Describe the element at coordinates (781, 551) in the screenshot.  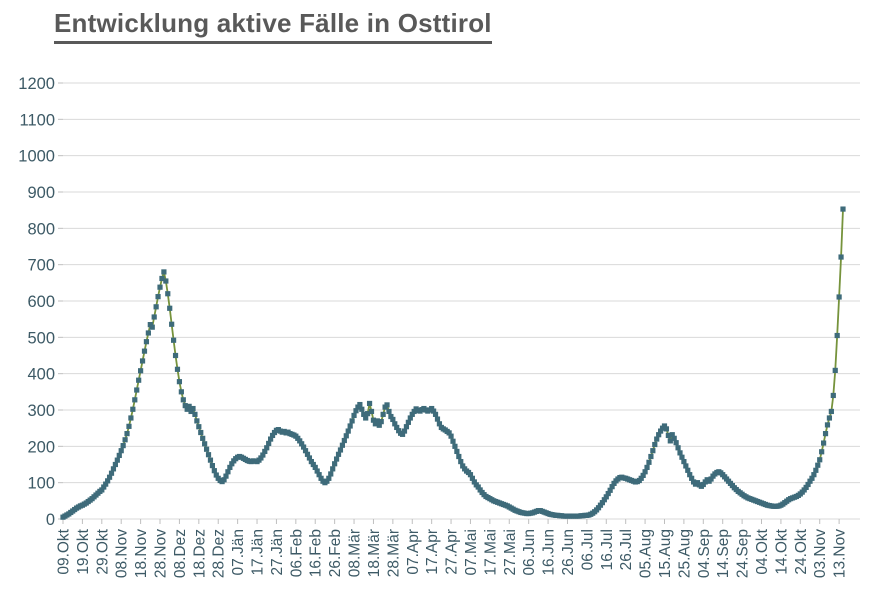
I see `svg-text: 14.Okt` at that location.